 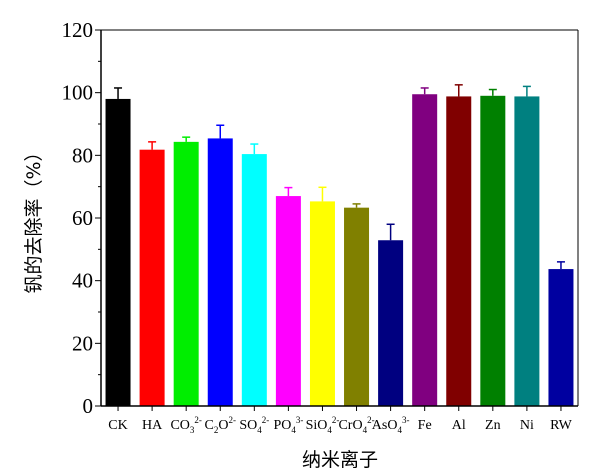 What do you see at coordinates (152, 425) in the screenshot?
I see `x-tick-label: HA` at bounding box center [152, 425].